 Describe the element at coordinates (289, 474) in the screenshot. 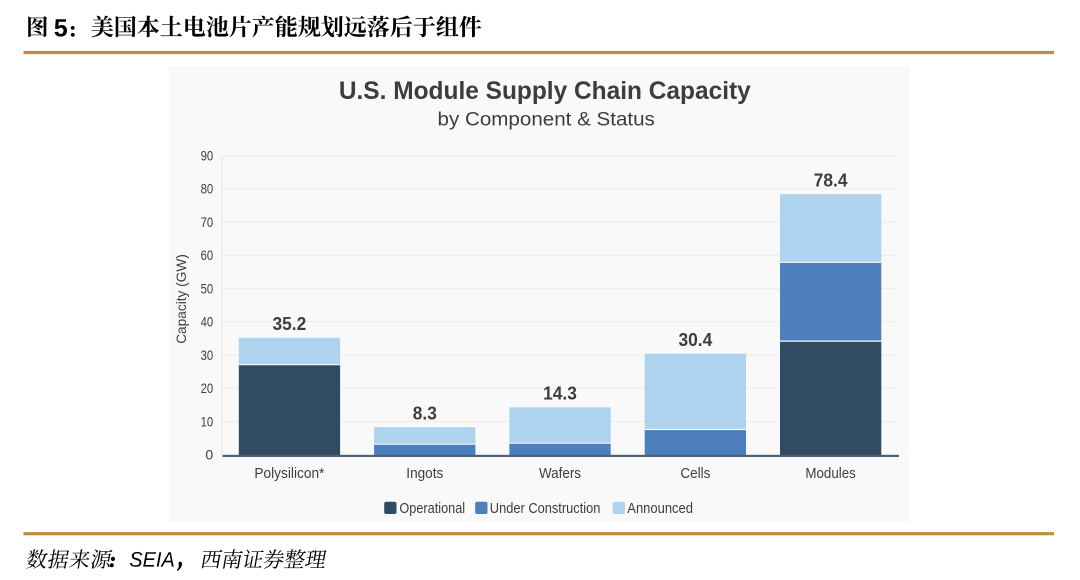

I see `svg-text: Polysilicon*` at that location.